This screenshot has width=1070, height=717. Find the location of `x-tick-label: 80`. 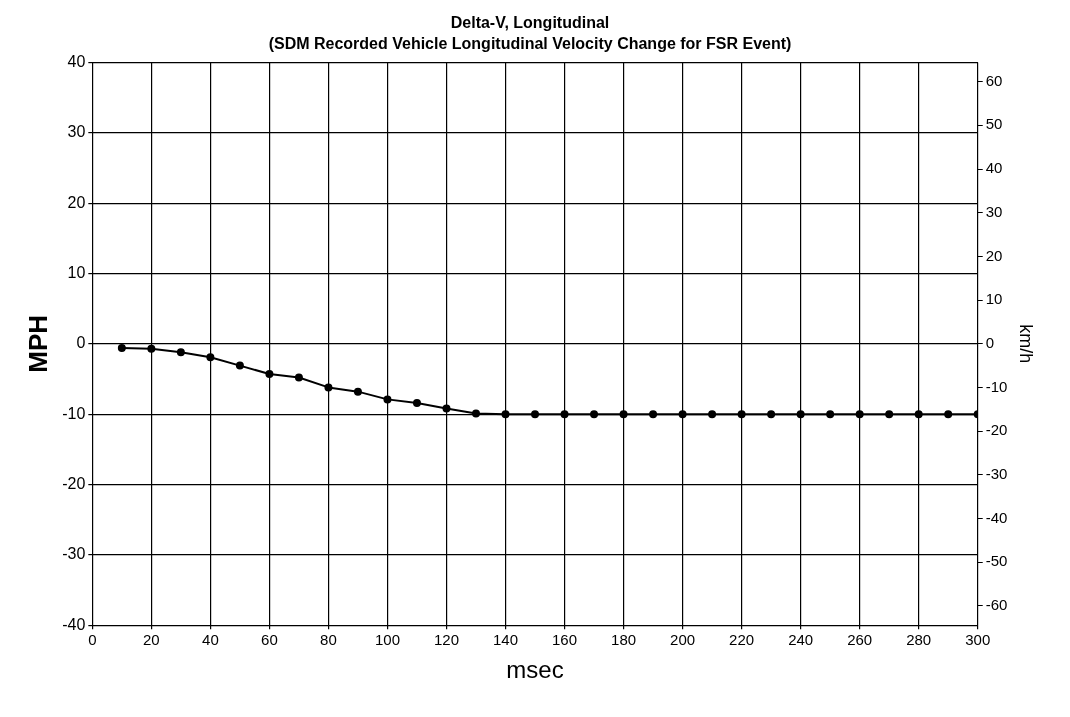

x-tick-label: 80 is located at coordinates (328, 640).